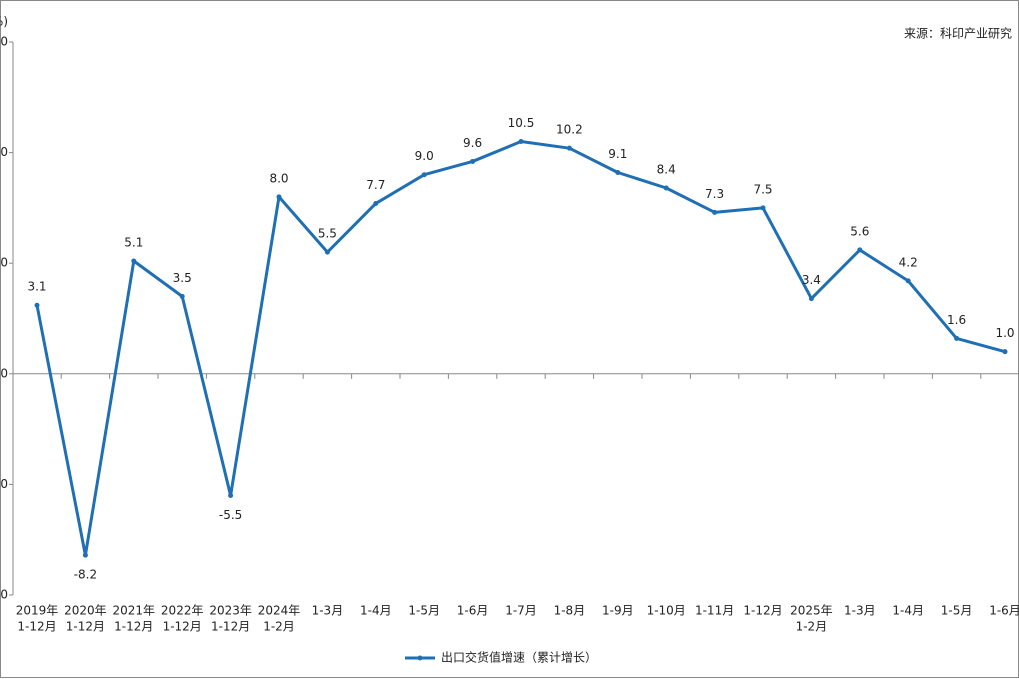 Image resolution: width=1019 pixels, height=679 pixels. Describe the element at coordinates (908, 262) in the screenshot. I see `data-label: 4.2` at that location.